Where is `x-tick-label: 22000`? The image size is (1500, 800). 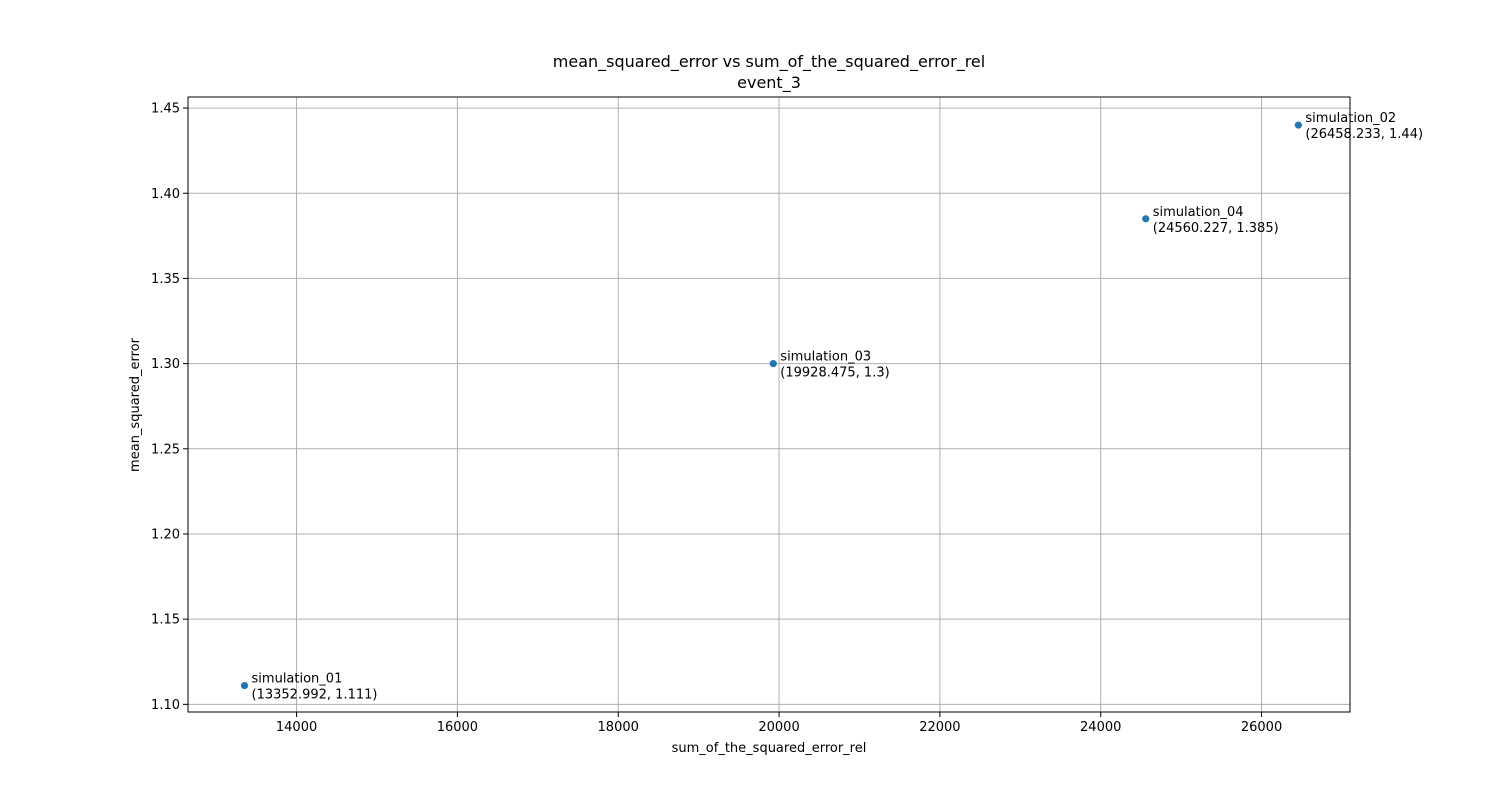 x-tick-label: 22000 is located at coordinates (939, 727).